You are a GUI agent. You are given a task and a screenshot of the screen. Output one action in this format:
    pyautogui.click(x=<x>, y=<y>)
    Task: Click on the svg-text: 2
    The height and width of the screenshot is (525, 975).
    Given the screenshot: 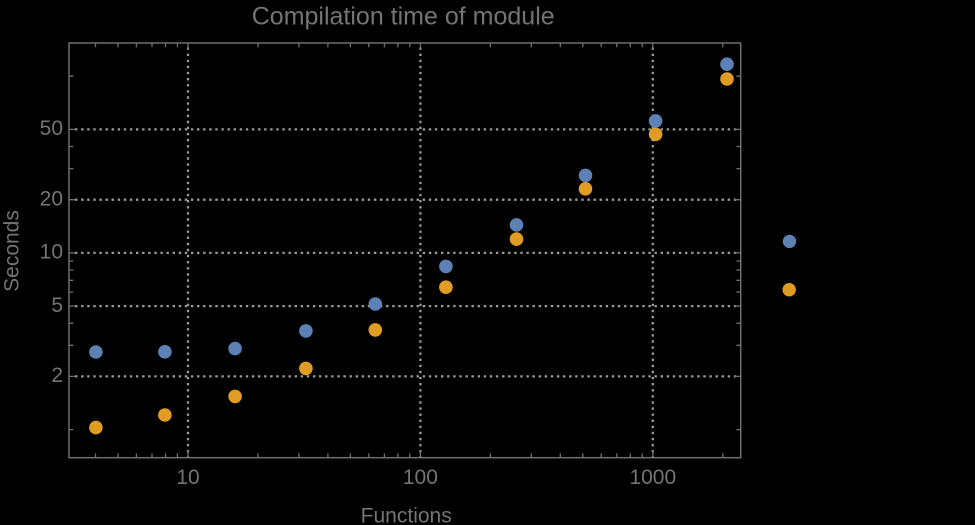 What is the action you would take?
    pyautogui.click(x=57, y=375)
    